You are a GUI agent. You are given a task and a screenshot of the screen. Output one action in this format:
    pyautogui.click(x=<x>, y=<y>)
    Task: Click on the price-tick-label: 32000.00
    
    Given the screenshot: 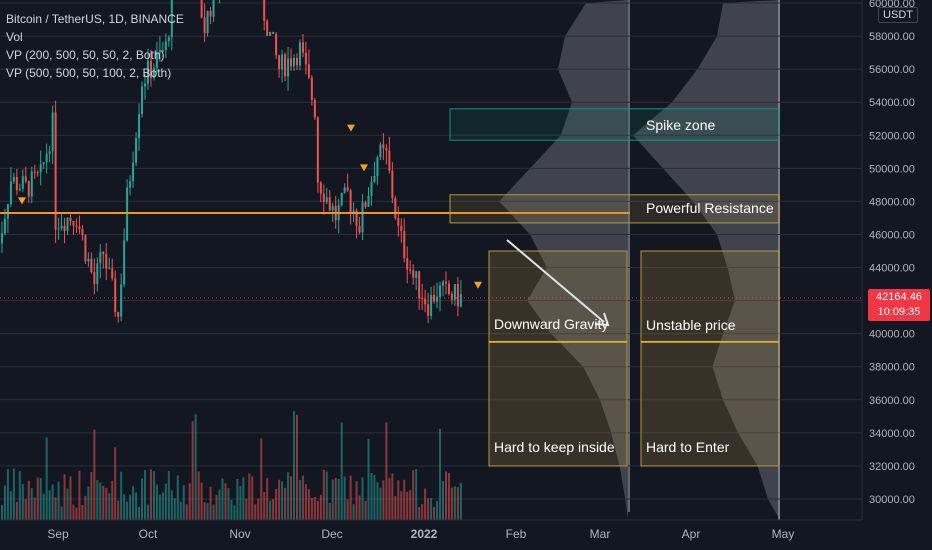 What is the action you would take?
    pyautogui.click(x=892, y=467)
    